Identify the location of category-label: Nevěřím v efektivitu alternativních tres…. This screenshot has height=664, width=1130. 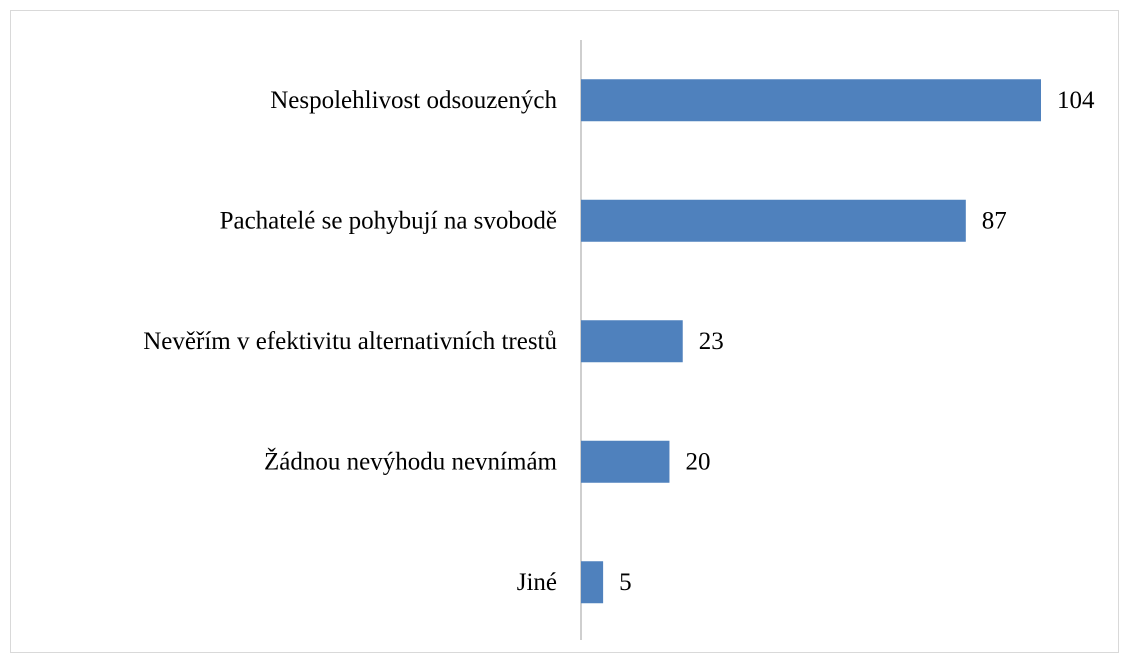
(350, 341).